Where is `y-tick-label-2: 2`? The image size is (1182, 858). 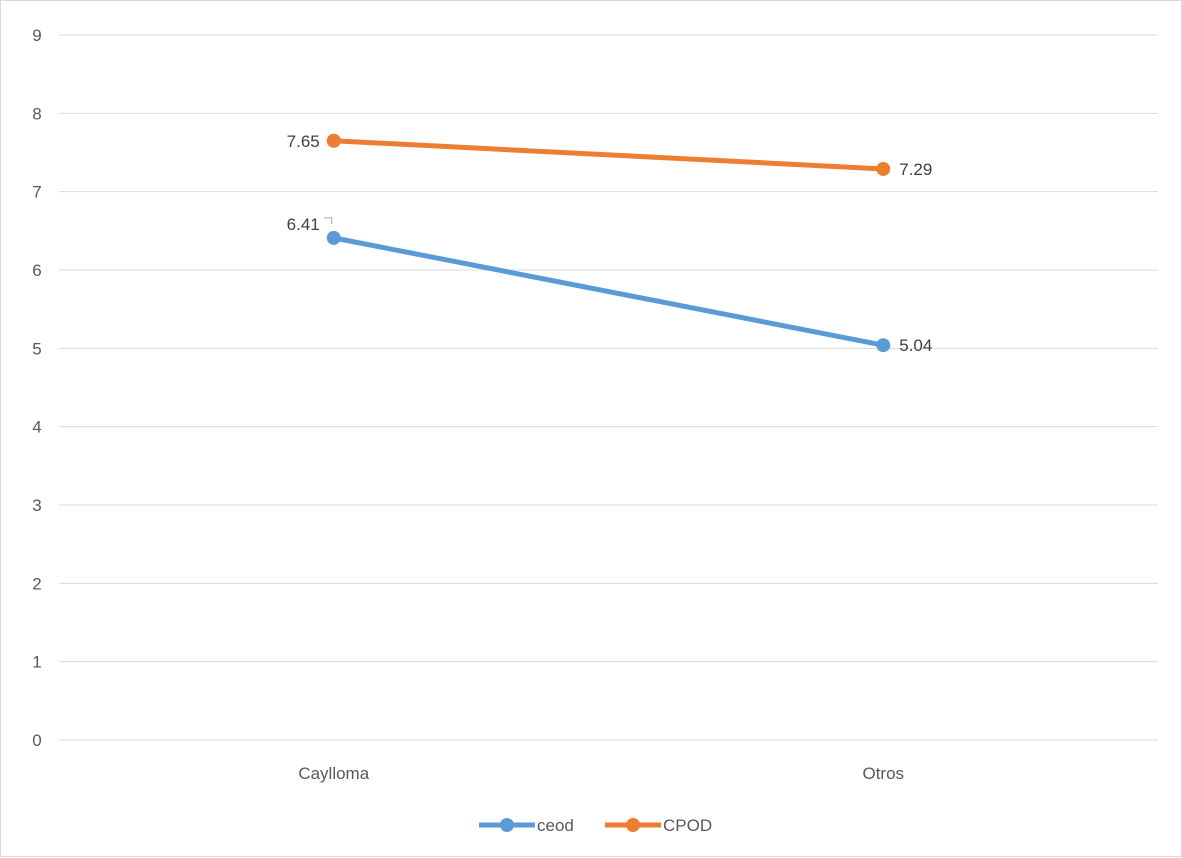 y-tick-label-2: 2 is located at coordinates (36, 583).